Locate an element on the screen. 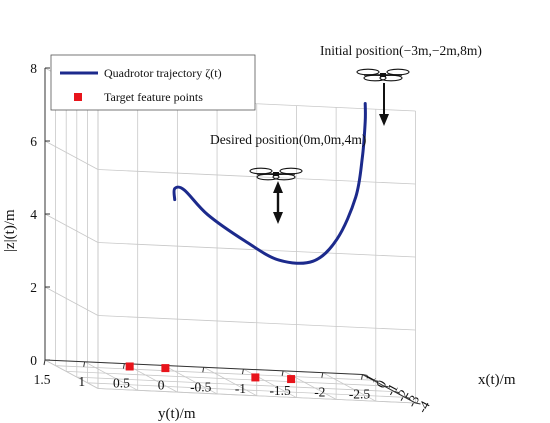 This screenshot has width=550, height=423. legend-trajectory-label: Quadrotor trajectory ζ(t) is located at coordinates (163, 73).